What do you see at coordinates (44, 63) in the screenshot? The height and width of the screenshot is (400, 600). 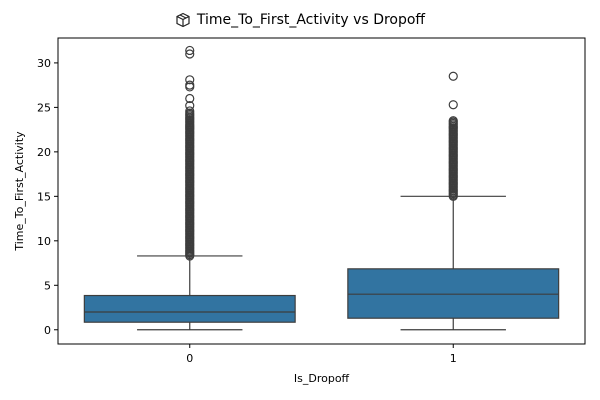 I see `y-tick-label: 30` at bounding box center [44, 63].